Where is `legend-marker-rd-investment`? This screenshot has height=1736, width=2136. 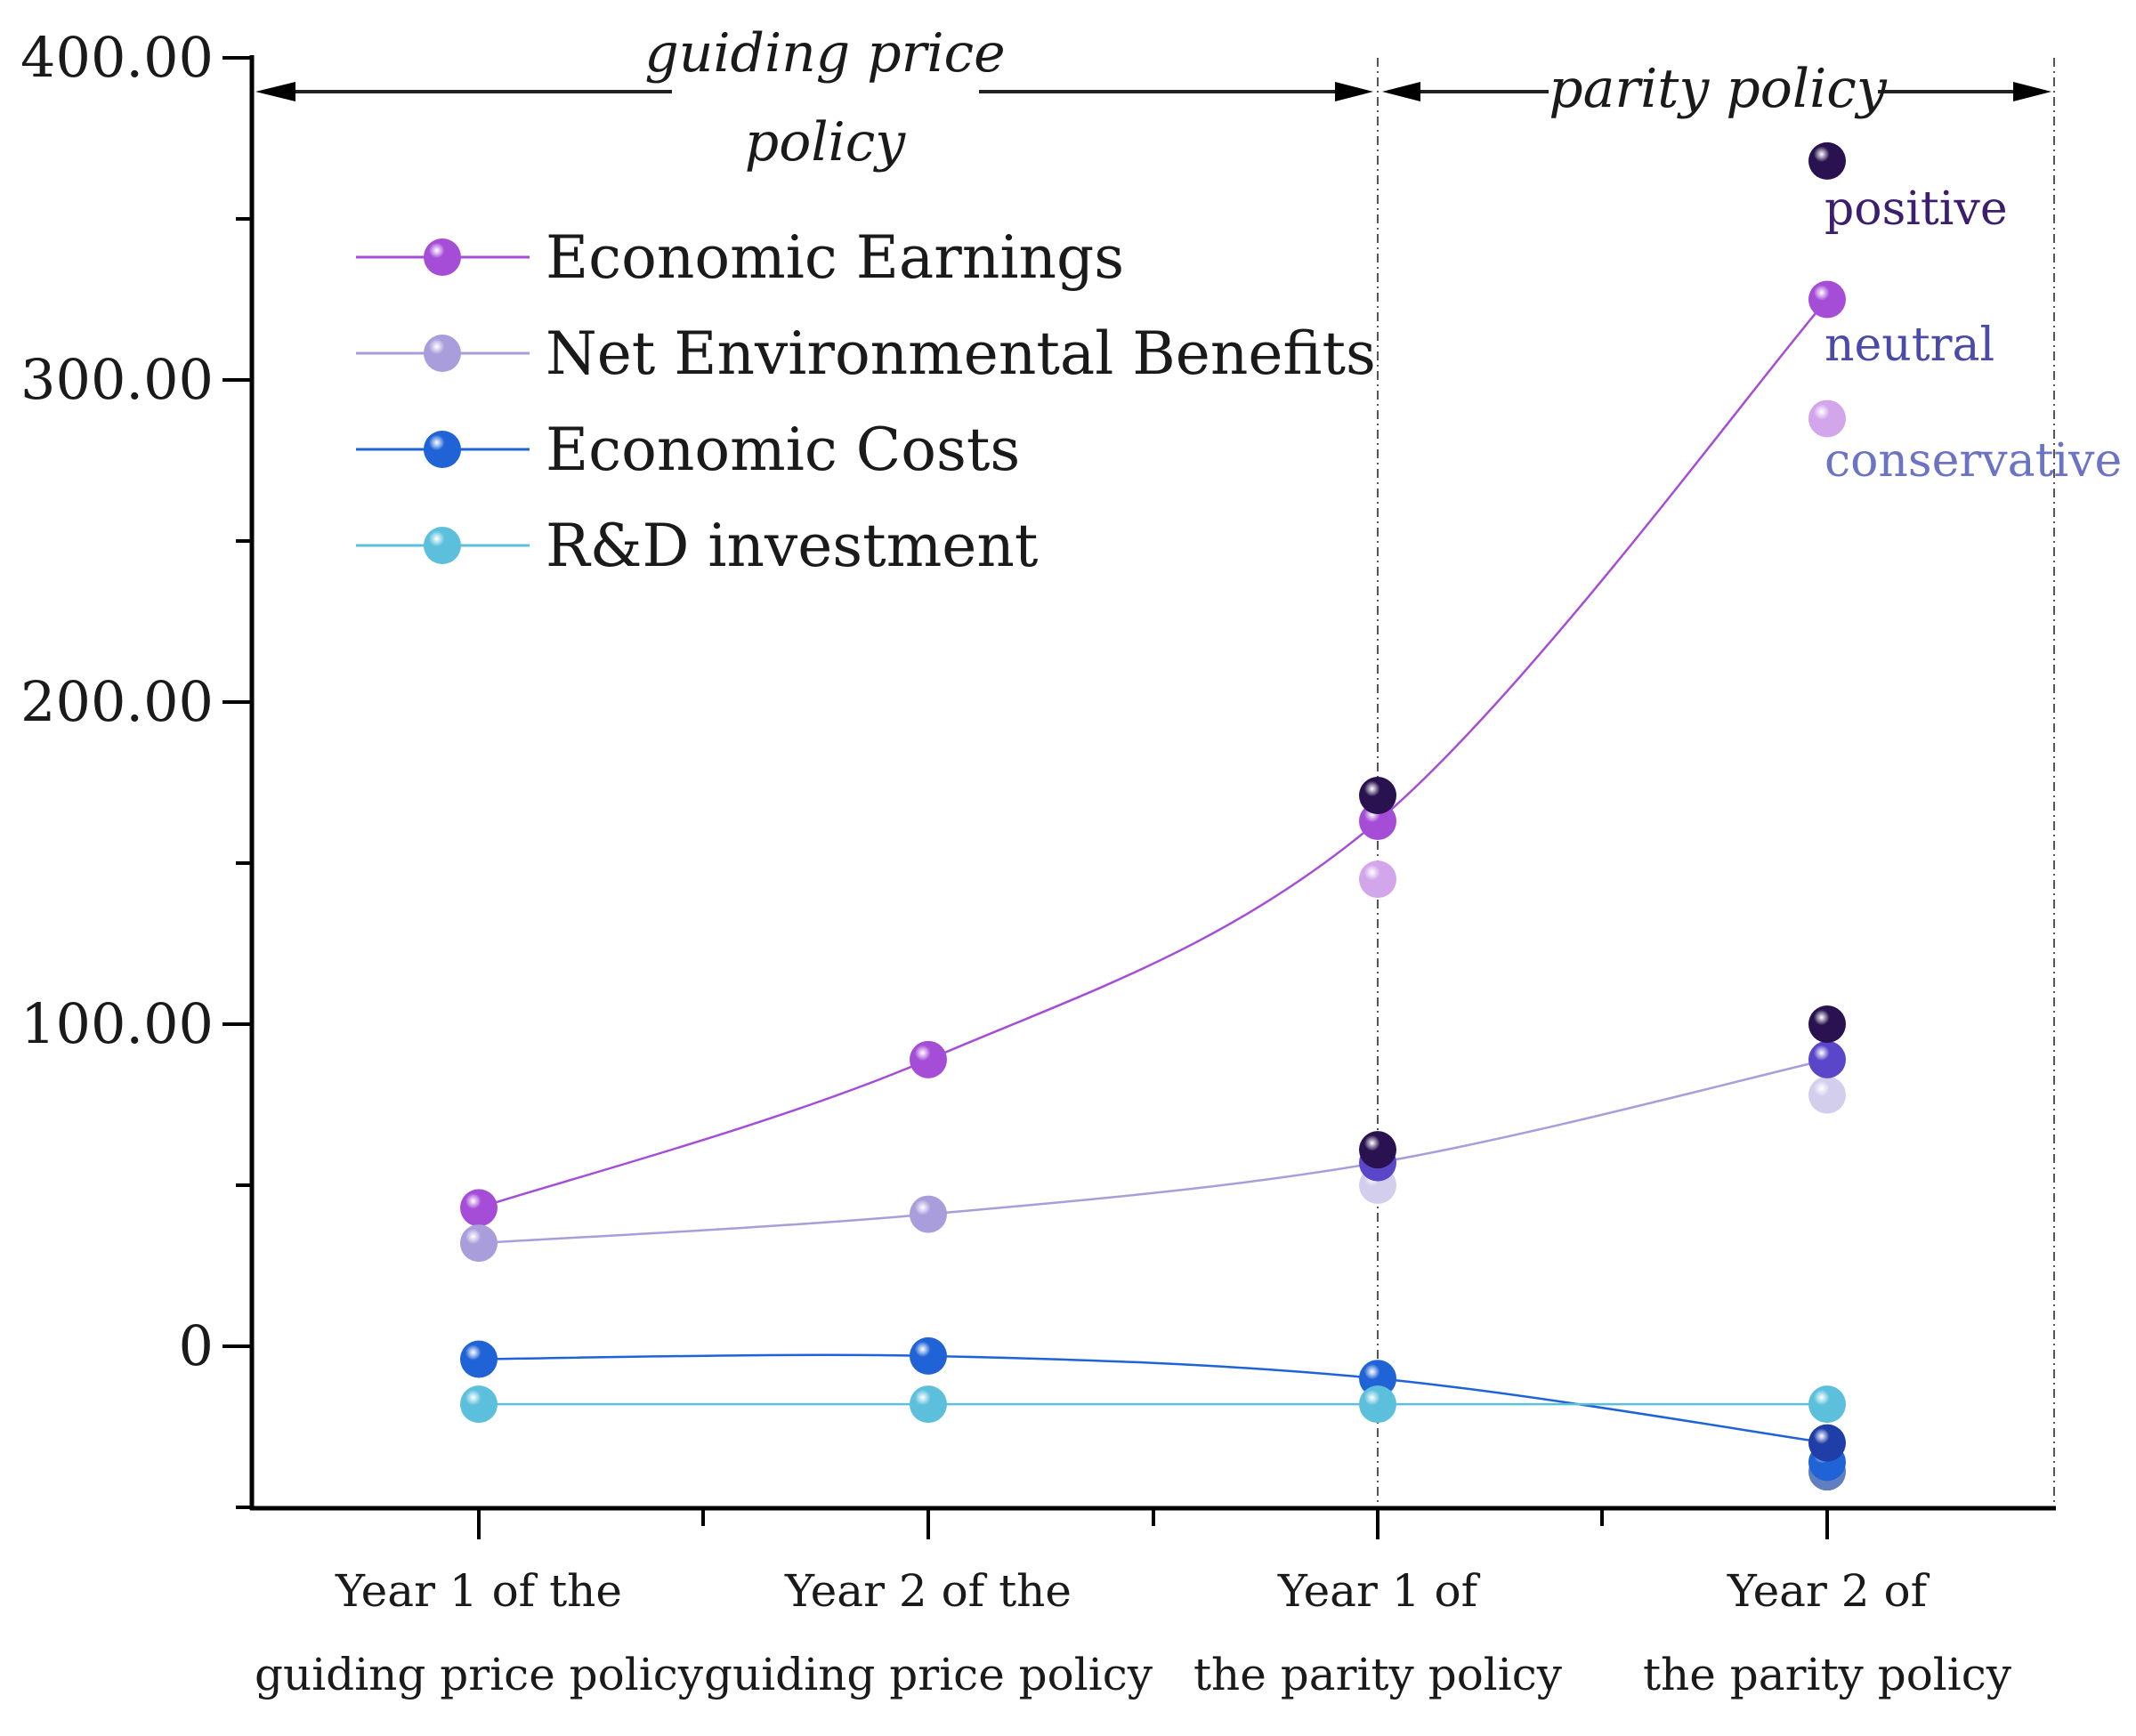
legend-marker-rd-investment is located at coordinates (443, 545).